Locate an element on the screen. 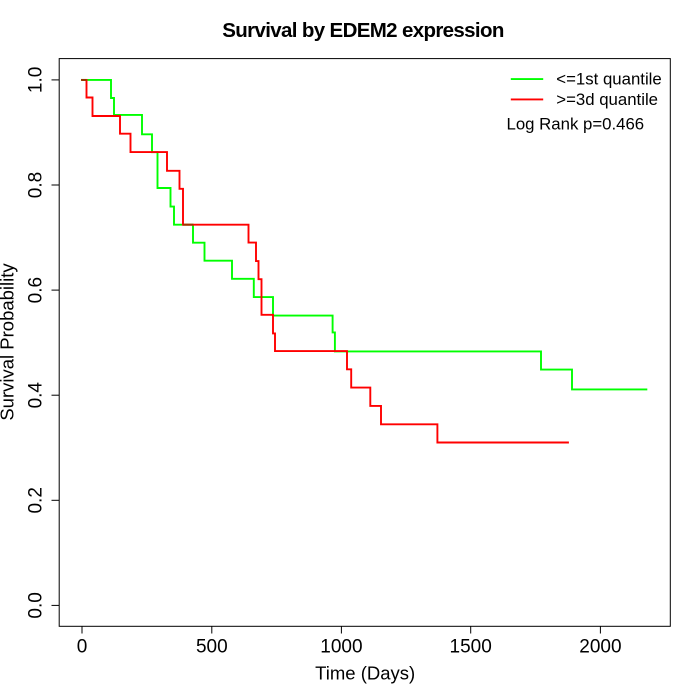 Image resolution: width=700 pixels, height=700 pixels. svg-text: <=1st quantile is located at coordinates (608, 79).